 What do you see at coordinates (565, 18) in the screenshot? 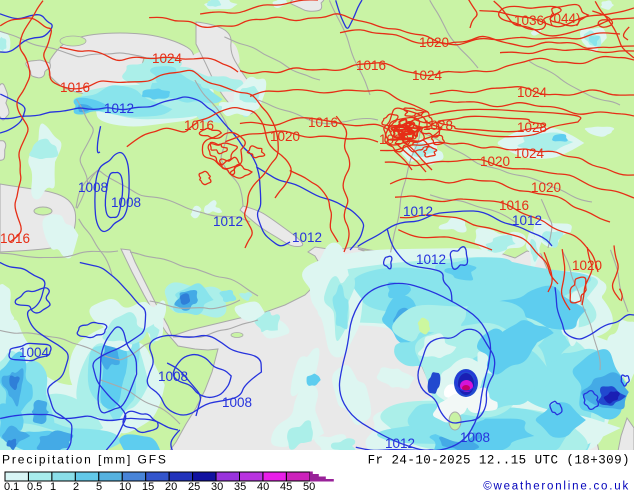
I see `svg-text: (044)` at bounding box center [565, 18].